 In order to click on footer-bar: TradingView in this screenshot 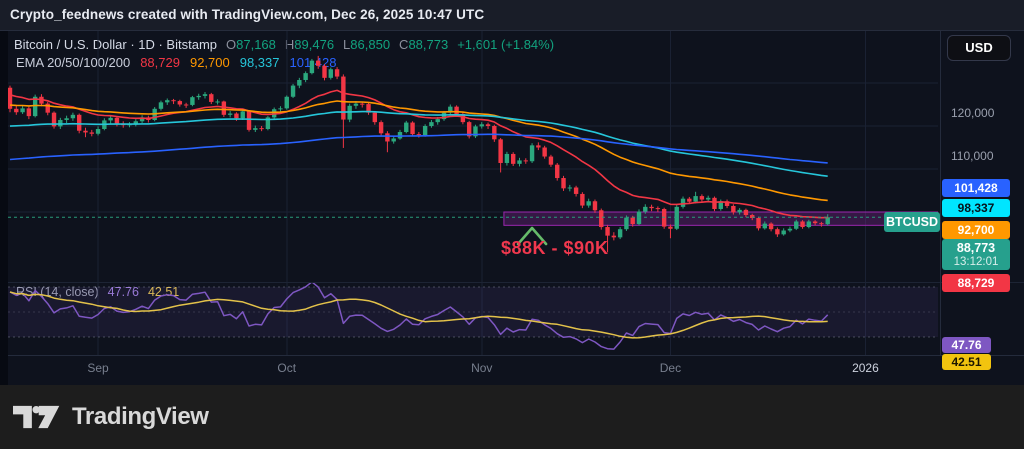, I will do `click(512, 417)`.